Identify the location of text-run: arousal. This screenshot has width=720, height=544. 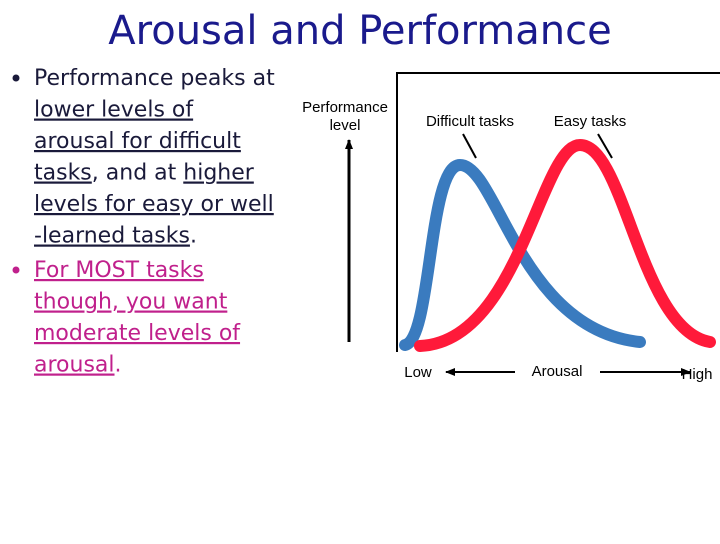
(74, 365).